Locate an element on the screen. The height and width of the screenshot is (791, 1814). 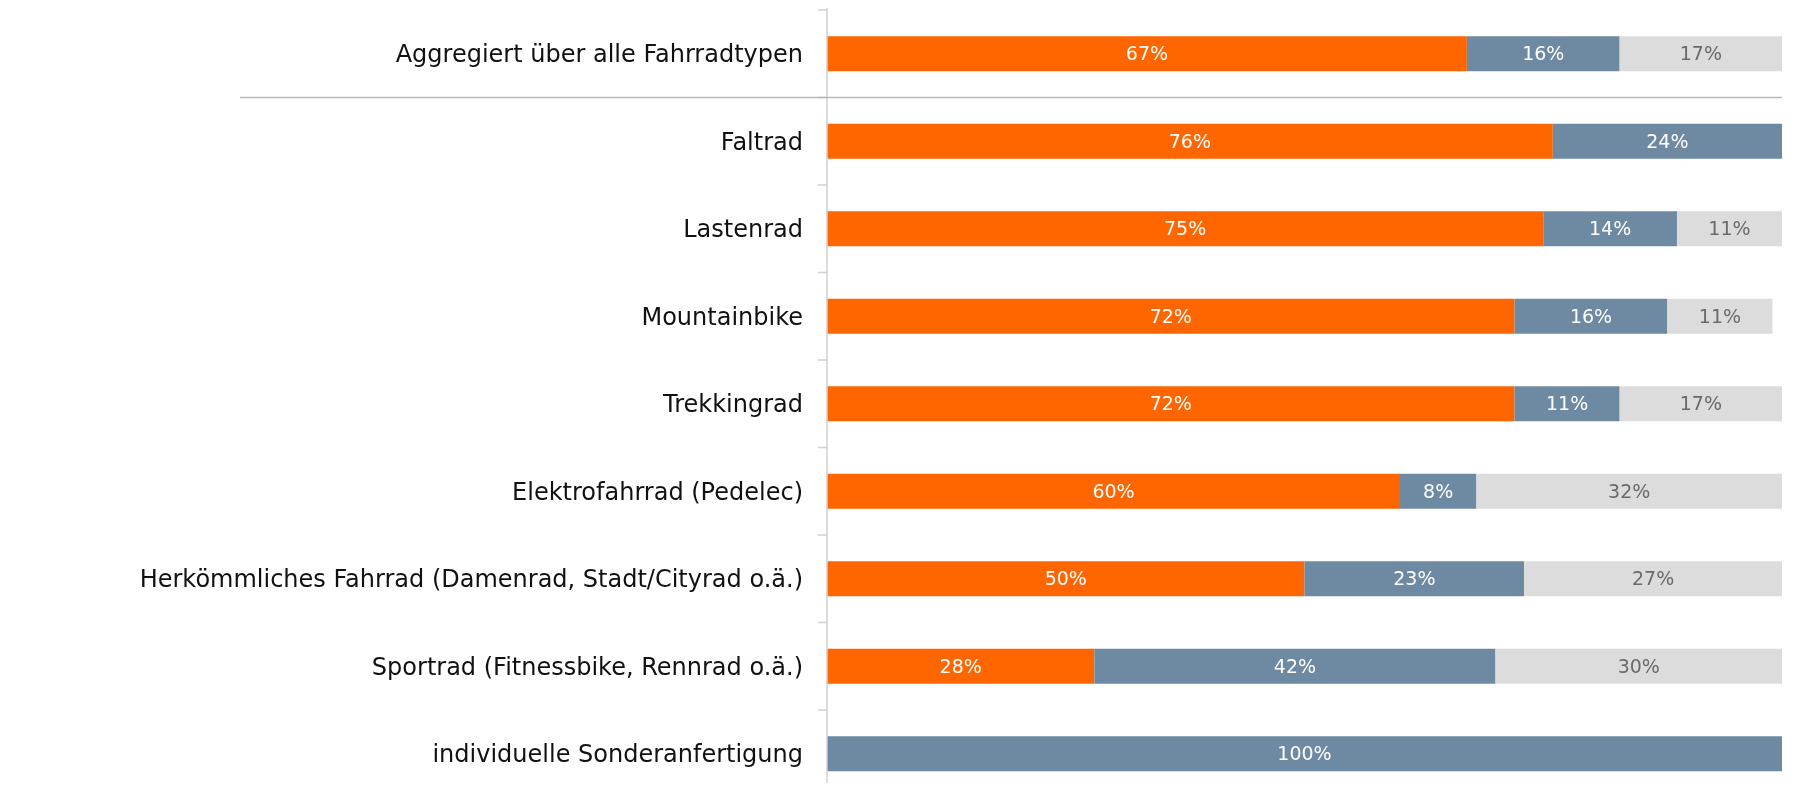
y-tick-label: Mountainbike is located at coordinates (722, 316).